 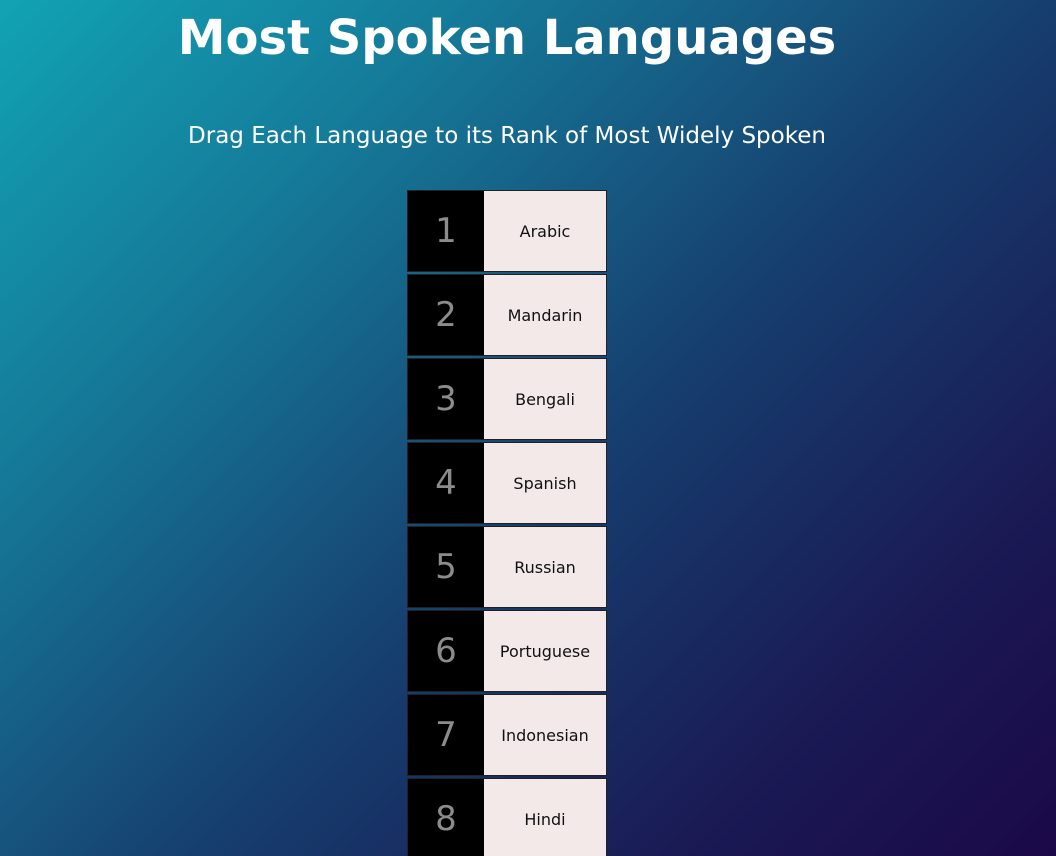 What do you see at coordinates (446, 567) in the screenshot?
I see `rank-number: 5` at bounding box center [446, 567].